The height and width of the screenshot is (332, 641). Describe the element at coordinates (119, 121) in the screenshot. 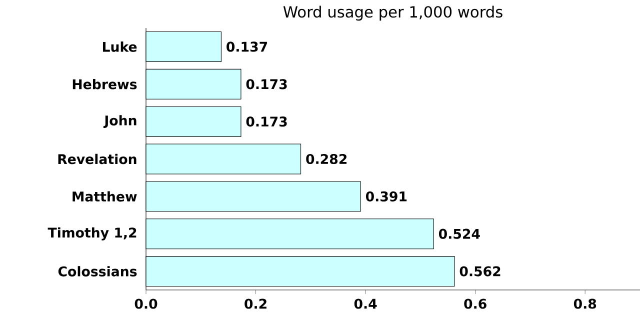

I see `y-tick-label: John` at that location.